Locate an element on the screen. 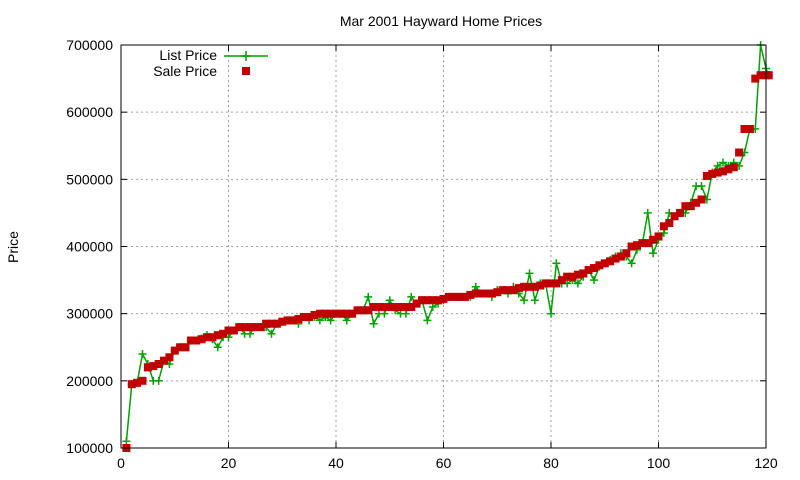 The height and width of the screenshot is (480, 800). x-tick-label: 0 is located at coordinates (121, 463).